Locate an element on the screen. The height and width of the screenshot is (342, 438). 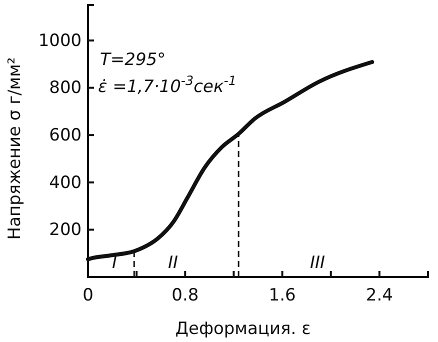
x-tick-label: 2.4 is located at coordinates (379, 295).